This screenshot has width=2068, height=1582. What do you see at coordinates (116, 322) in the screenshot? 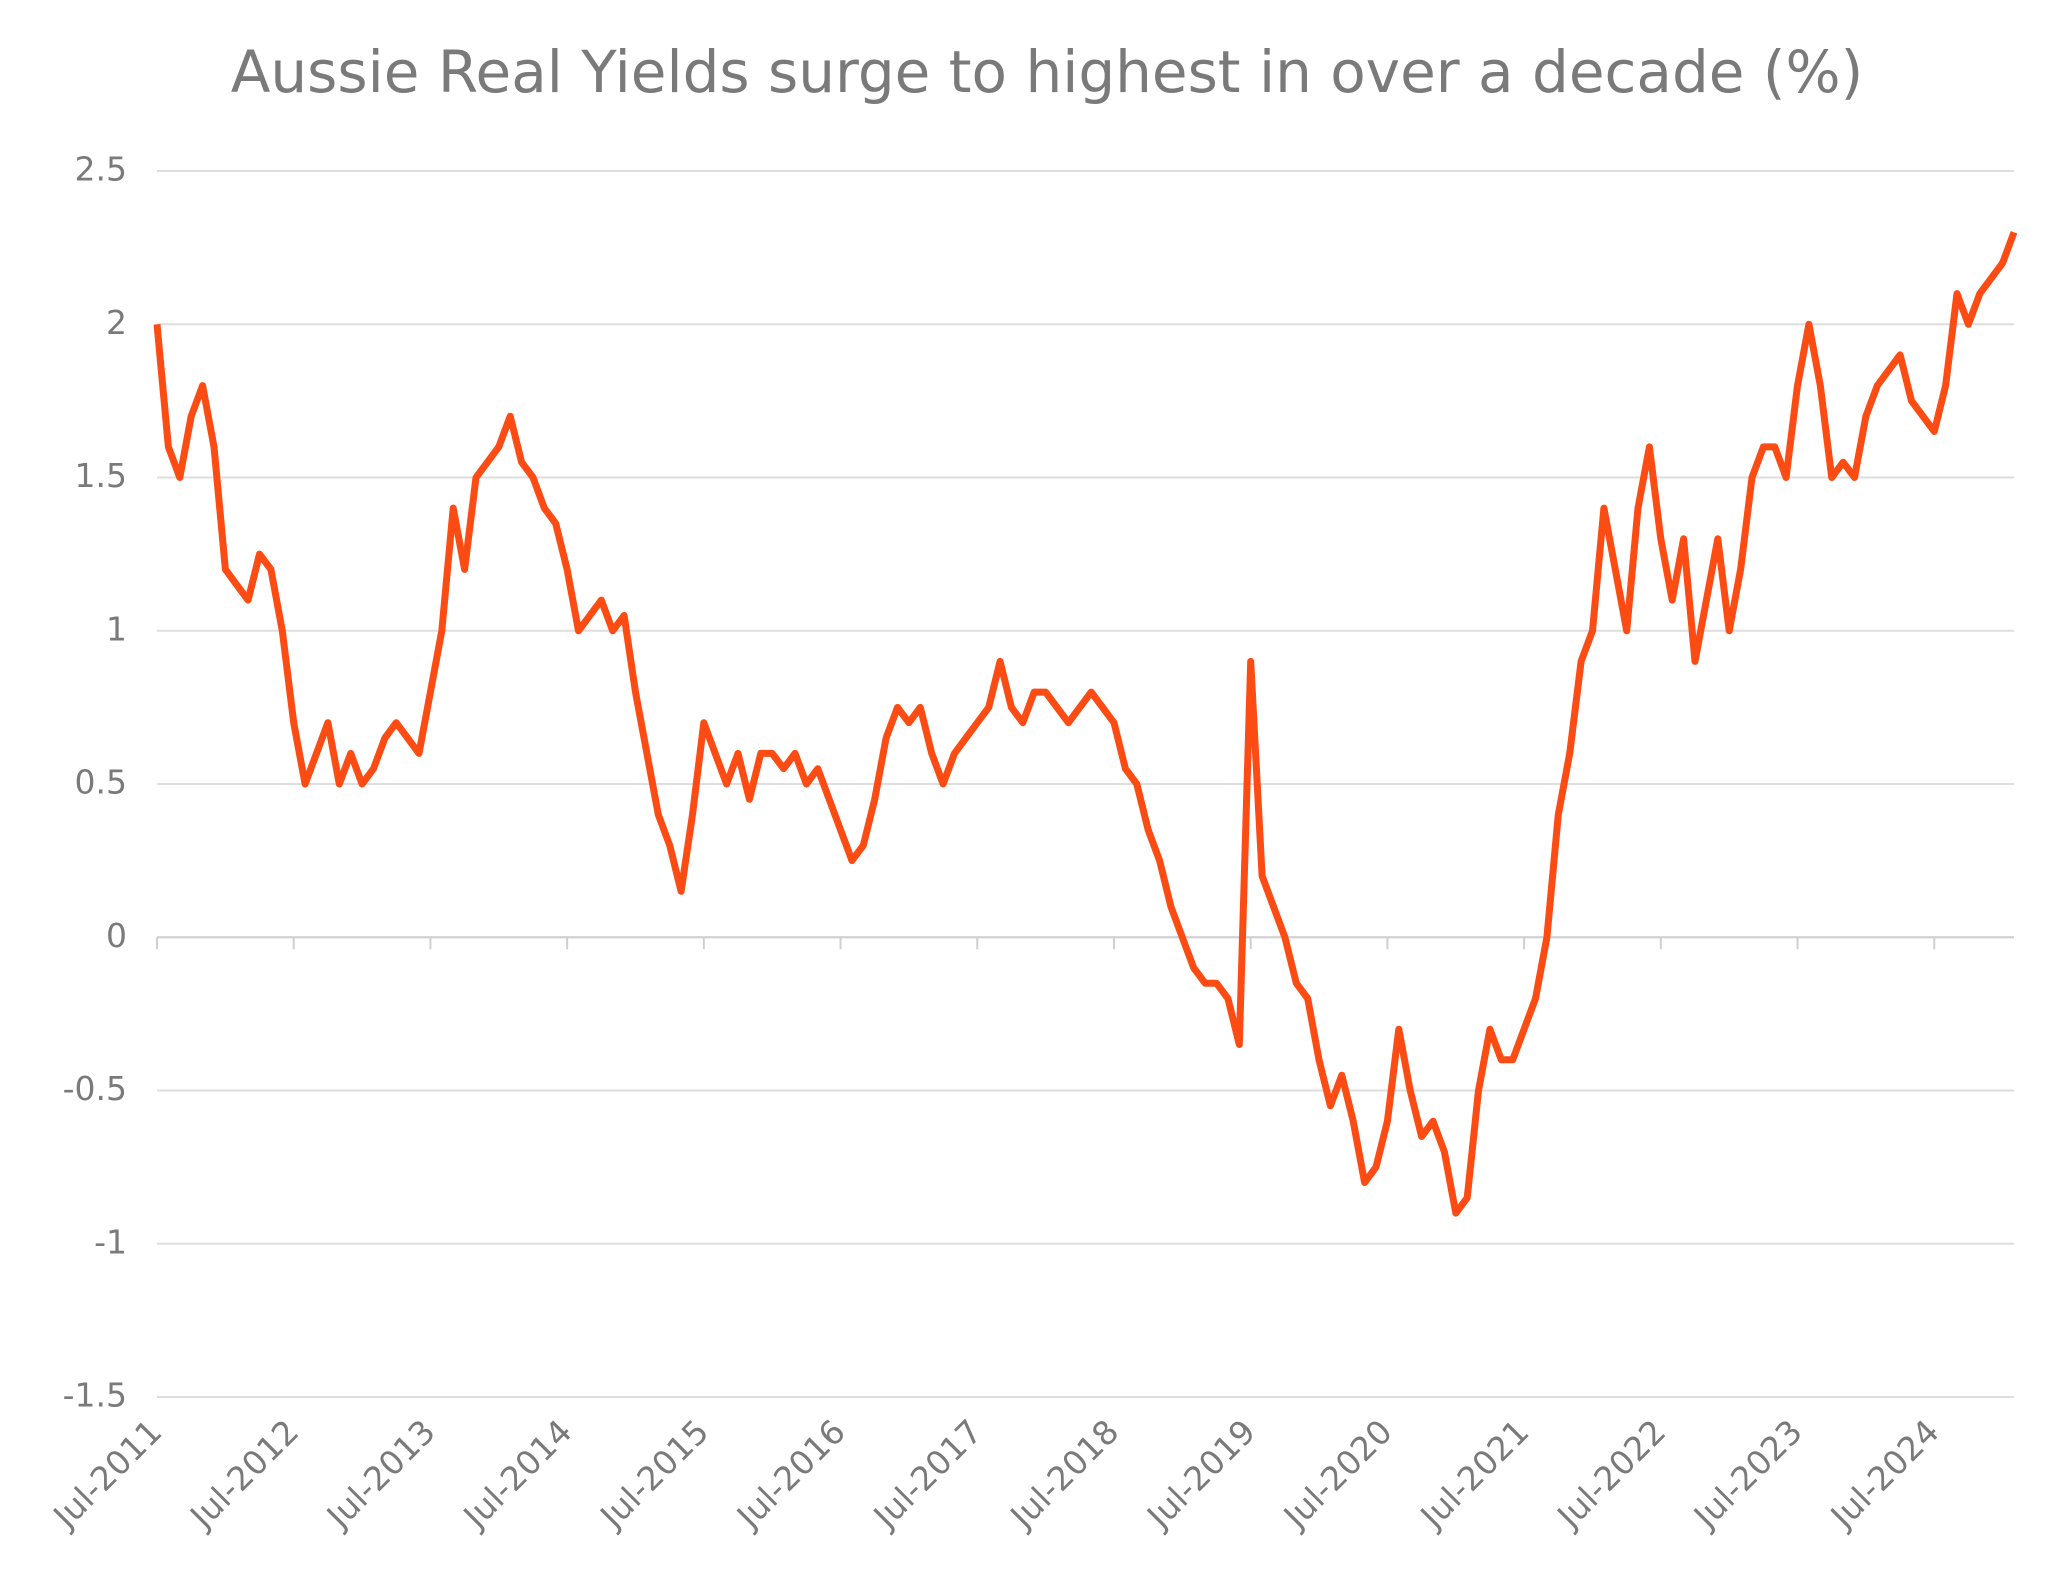
I see `y-tick-label: 2` at bounding box center [116, 322].